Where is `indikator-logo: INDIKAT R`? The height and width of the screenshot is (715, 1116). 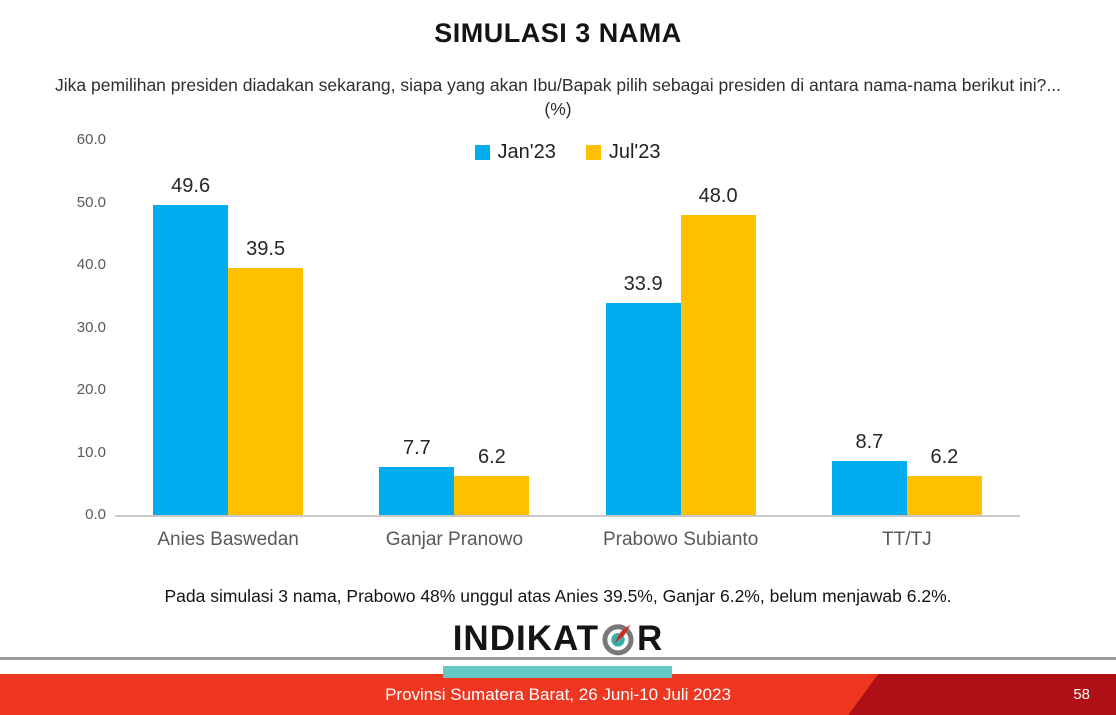
indikator-logo: INDIKAT R is located at coordinates (558, 638).